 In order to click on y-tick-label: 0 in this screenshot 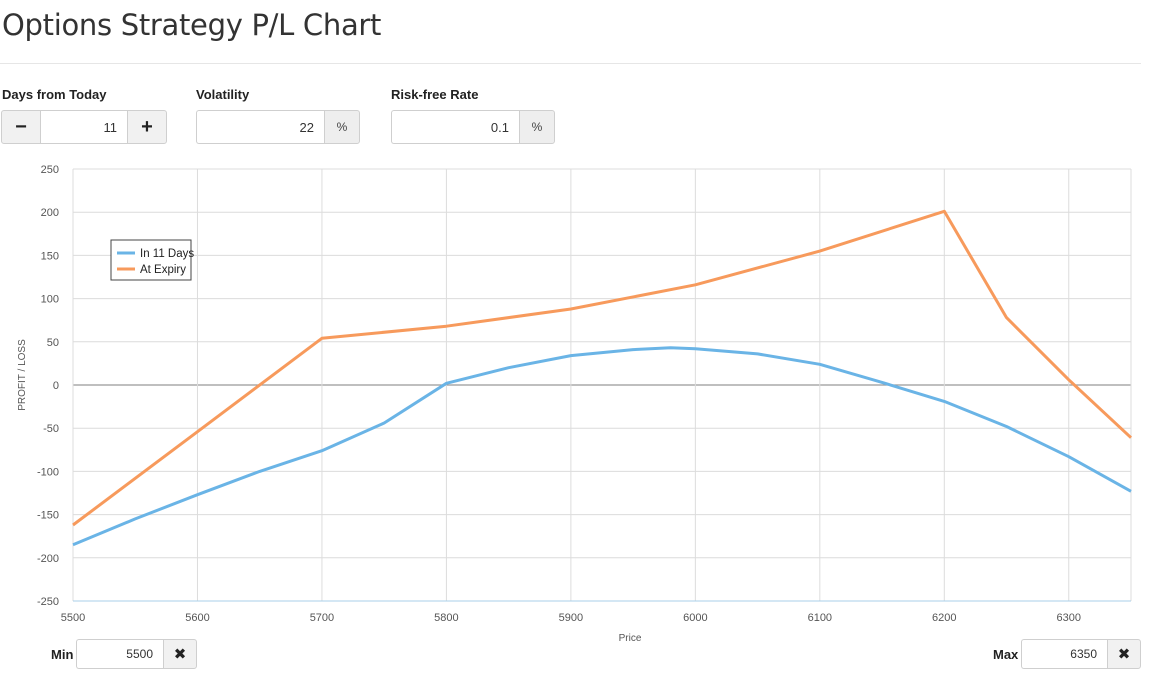, I will do `click(56, 386)`.